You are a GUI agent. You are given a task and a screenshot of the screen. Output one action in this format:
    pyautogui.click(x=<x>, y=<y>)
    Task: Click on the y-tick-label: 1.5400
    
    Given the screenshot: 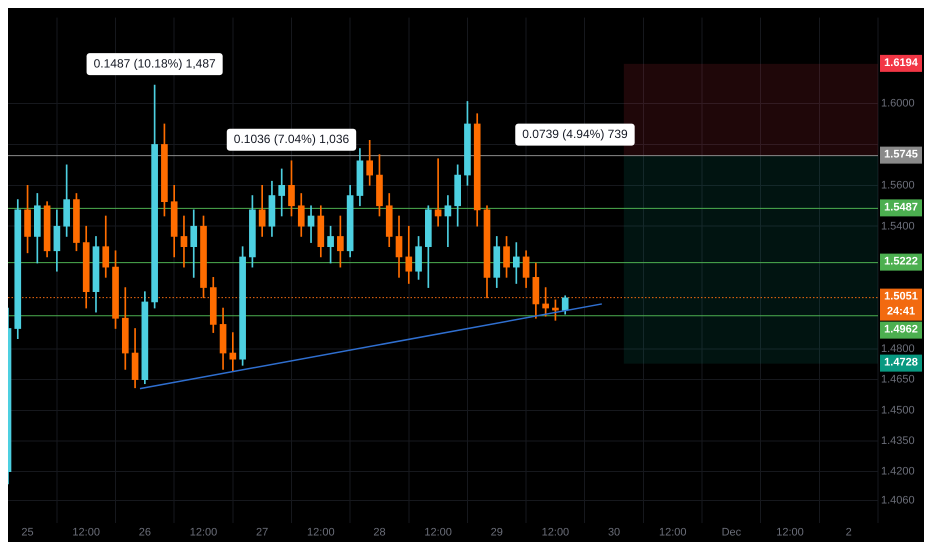 What is the action you would take?
    pyautogui.click(x=898, y=226)
    